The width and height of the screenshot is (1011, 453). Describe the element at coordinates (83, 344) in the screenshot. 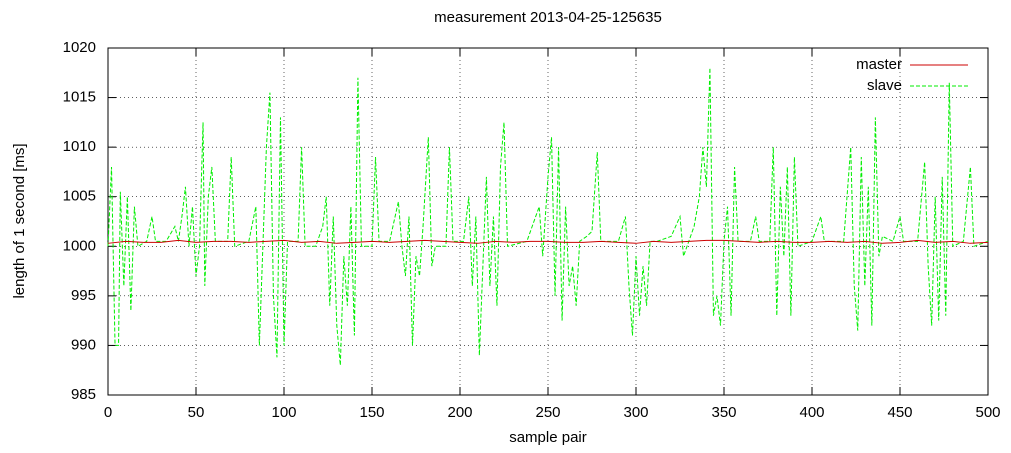

I see `y-tick-label: 990` at that location.